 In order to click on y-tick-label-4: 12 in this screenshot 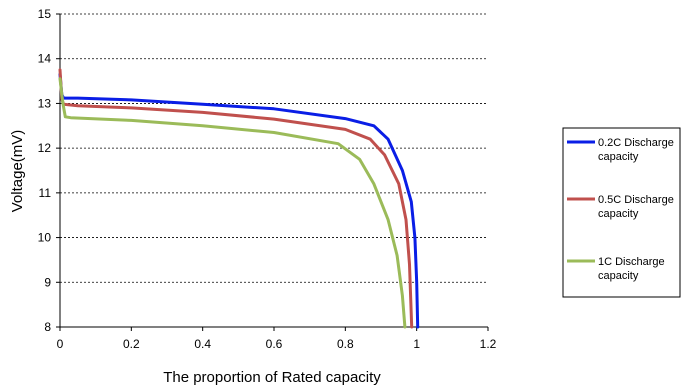, I will do `click(45, 148)`.